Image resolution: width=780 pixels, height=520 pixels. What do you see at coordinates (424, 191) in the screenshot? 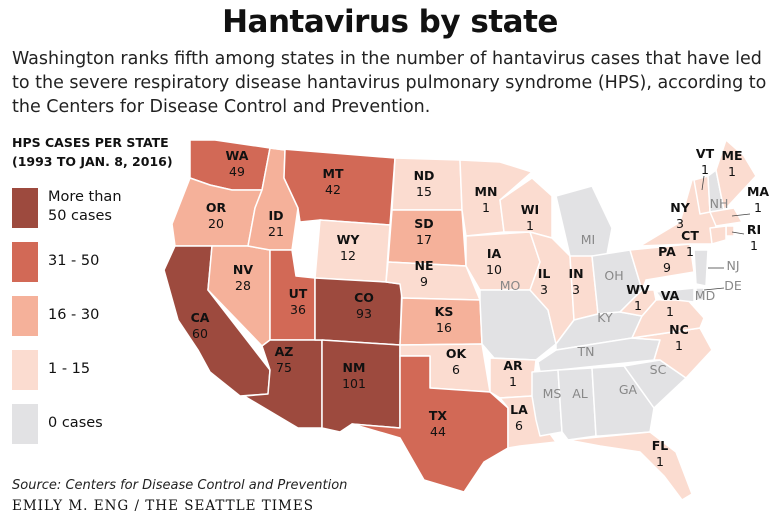
I see `state-value-nd: 15` at bounding box center [424, 191].